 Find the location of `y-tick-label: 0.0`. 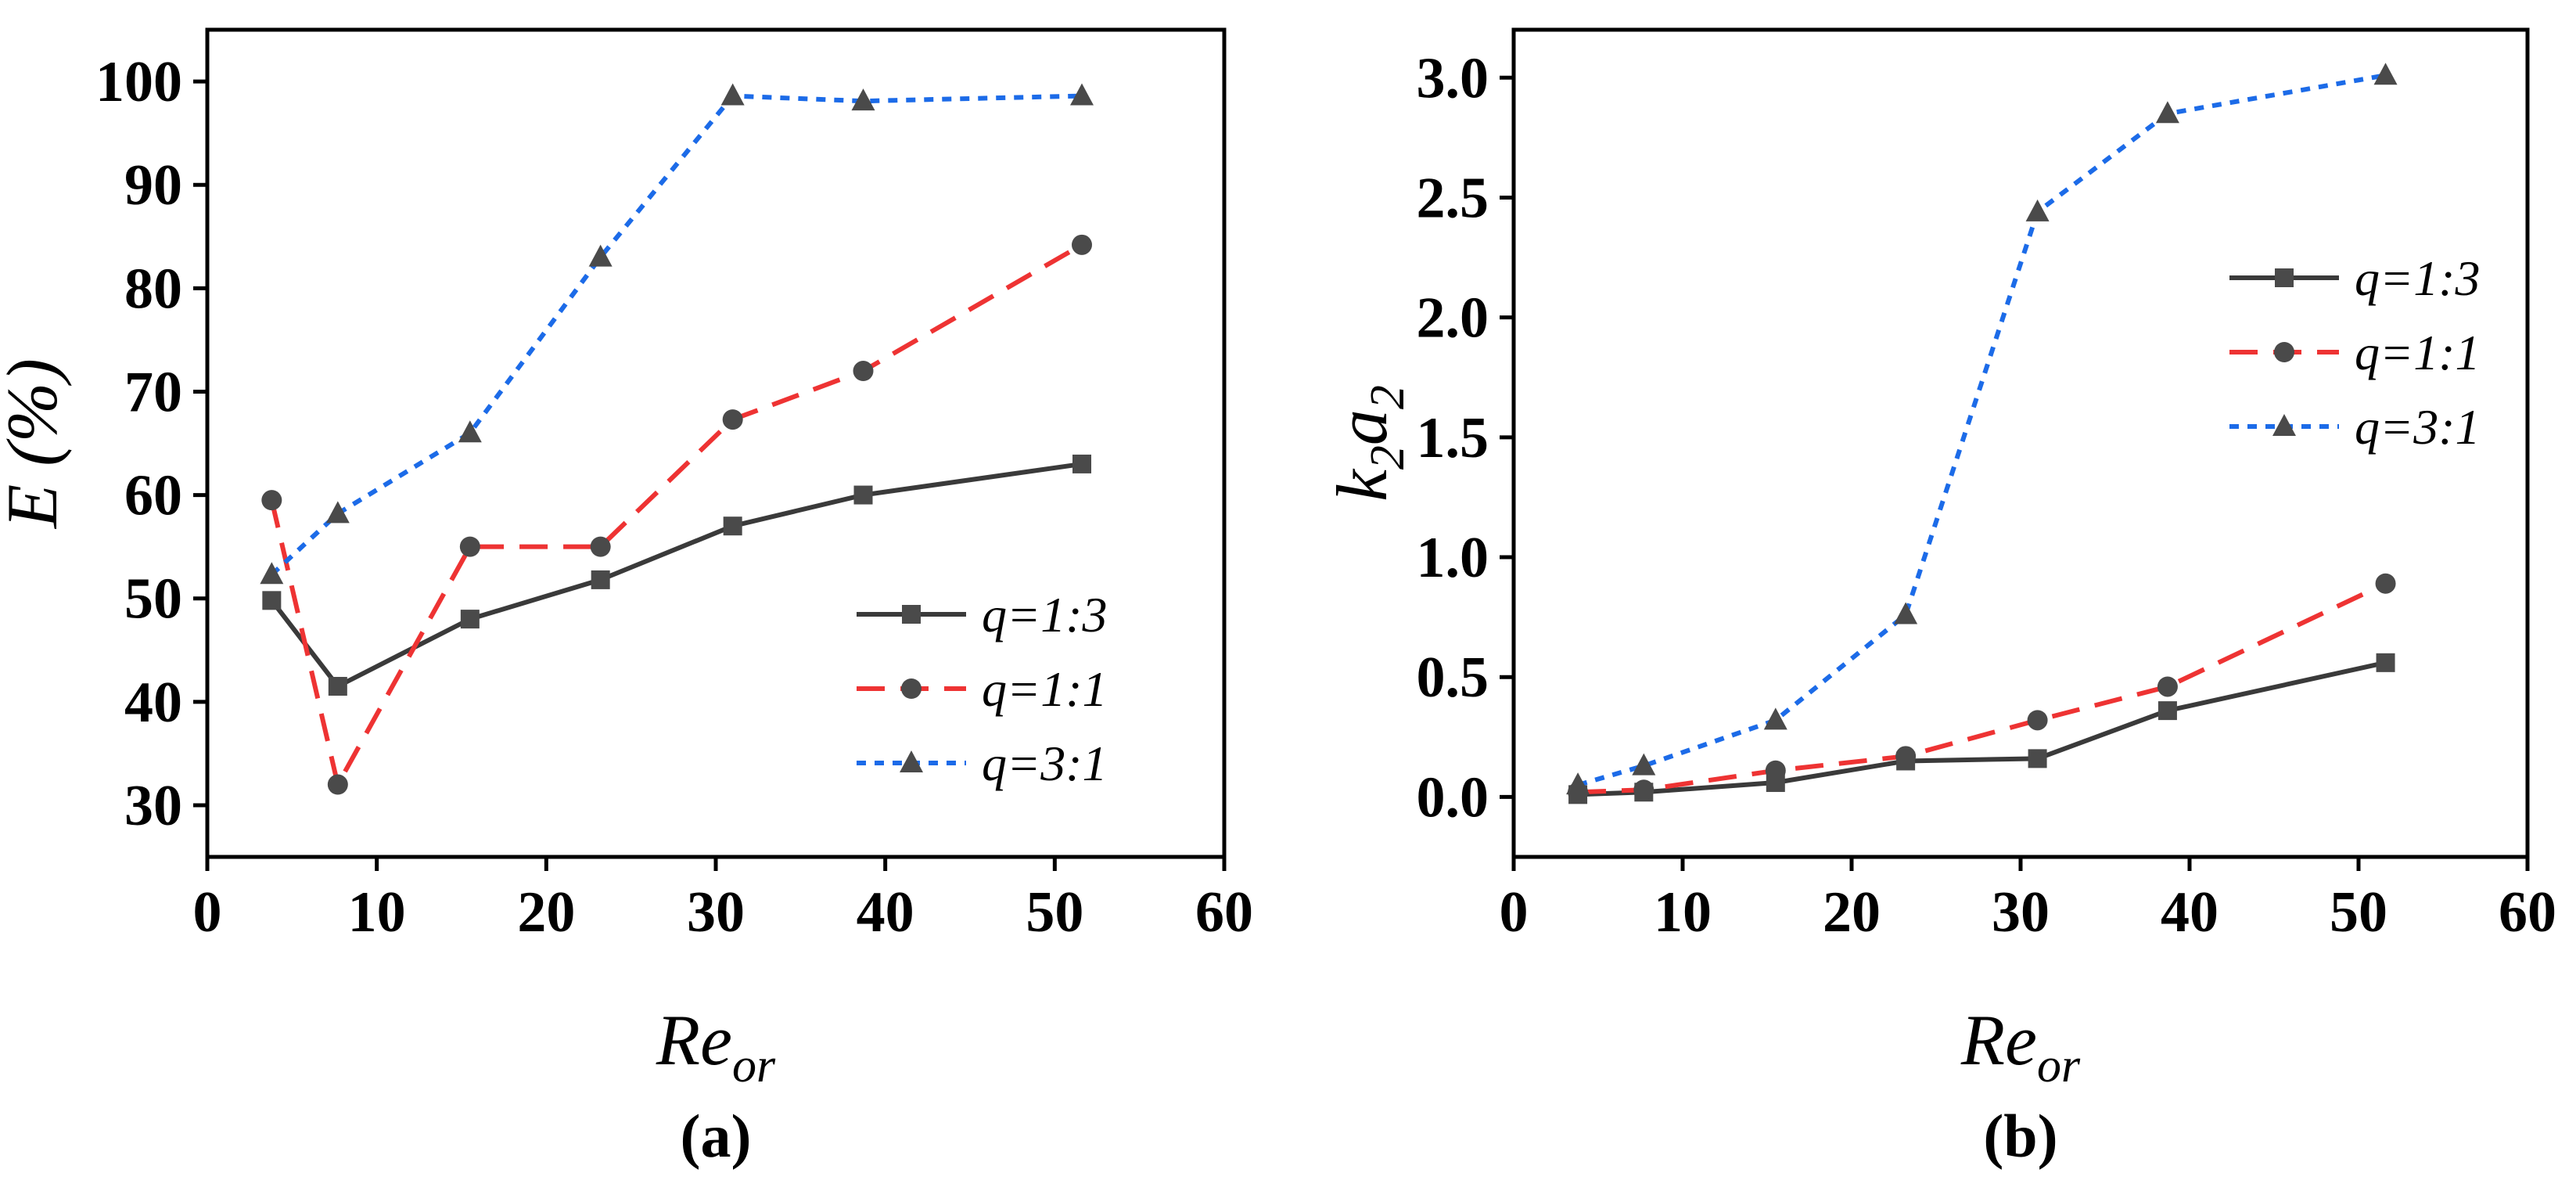

y-tick-label: 0.0 is located at coordinates (1453, 798).